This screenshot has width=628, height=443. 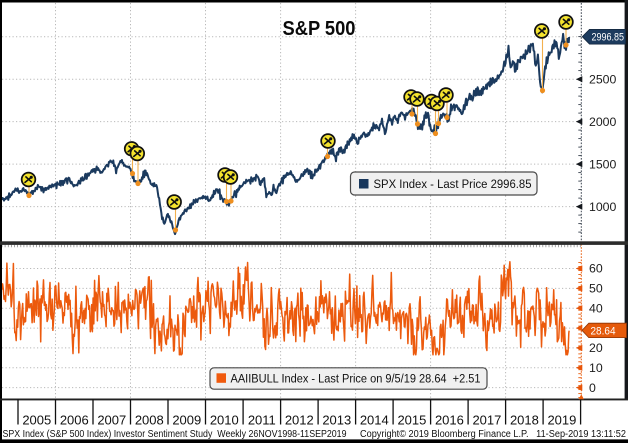 What do you see at coordinates (561, 420) in the screenshot?
I see `svg-text: 2019` at bounding box center [561, 420].